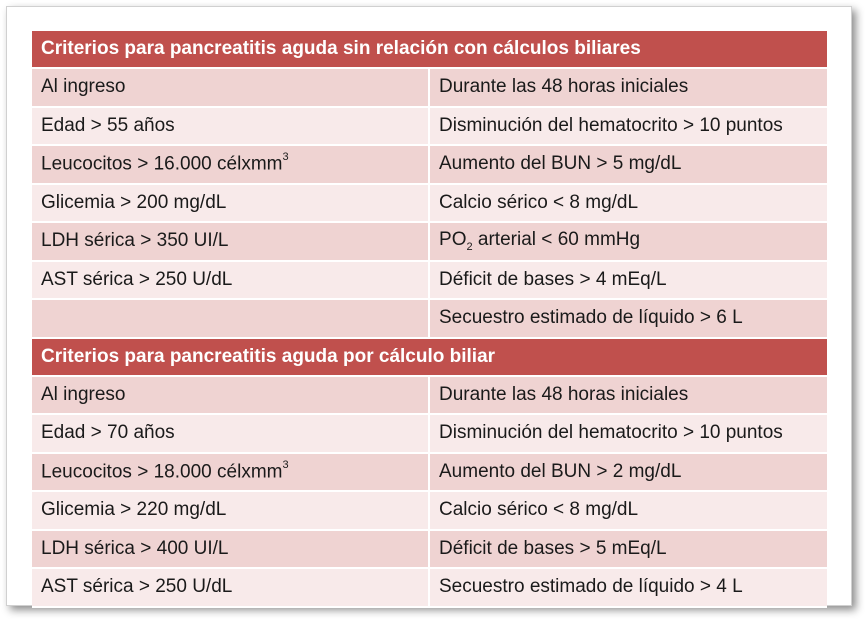  What do you see at coordinates (231, 203) in the screenshot?
I see `admission-criterion: Glicemia > 200 mg/dL` at bounding box center [231, 203].